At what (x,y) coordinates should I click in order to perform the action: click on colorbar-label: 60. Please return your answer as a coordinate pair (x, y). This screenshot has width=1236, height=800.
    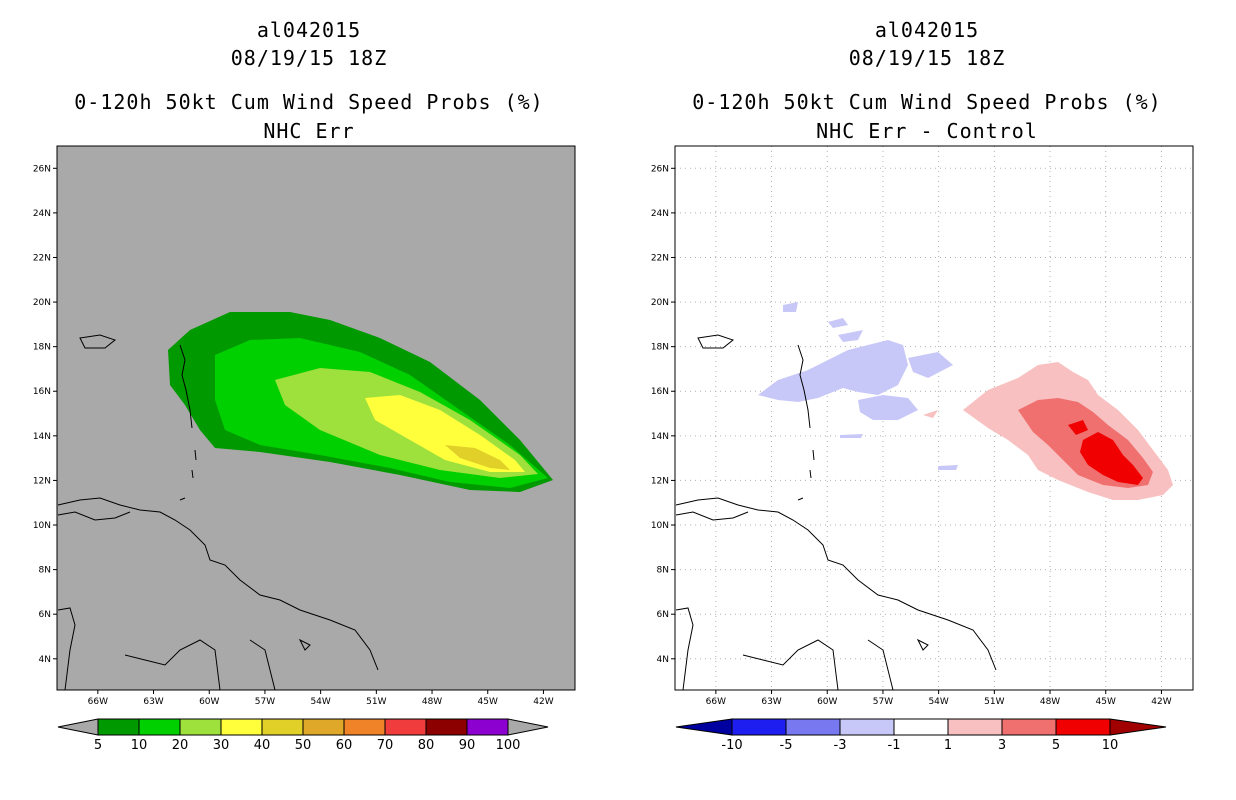
    Looking at the image, I should click on (344, 745).